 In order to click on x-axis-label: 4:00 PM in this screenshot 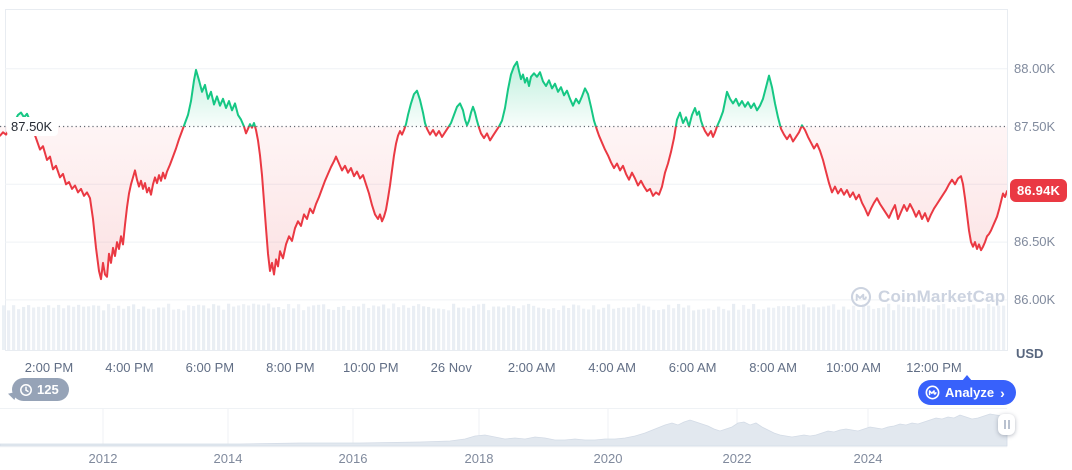, I will do `click(129, 367)`.